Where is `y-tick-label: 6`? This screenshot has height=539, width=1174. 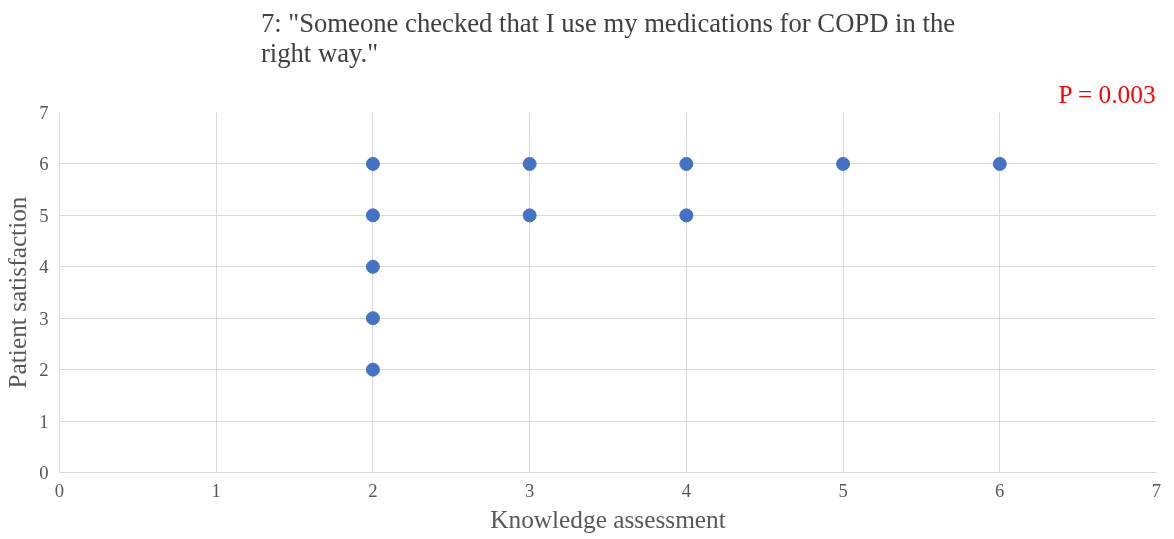
y-tick-label: 6 is located at coordinates (44, 164).